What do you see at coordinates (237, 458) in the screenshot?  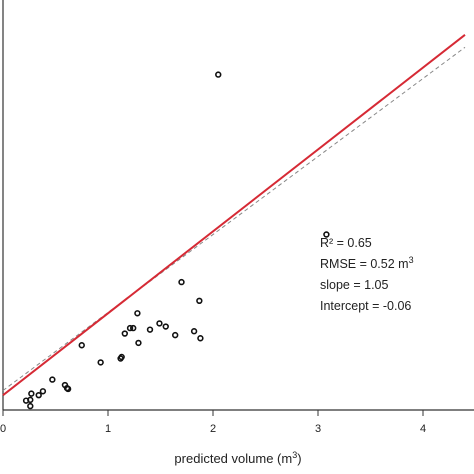 I see `x-axis-title: predicted volume (m3)` at bounding box center [237, 458].